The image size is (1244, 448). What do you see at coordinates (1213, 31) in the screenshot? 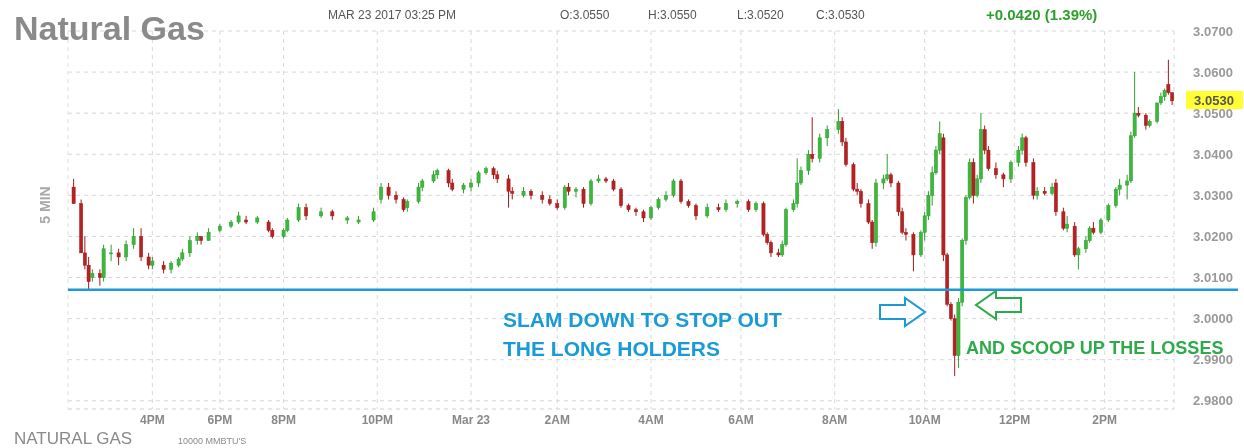
I see `y-tick-label: 3.0700` at bounding box center [1213, 31].